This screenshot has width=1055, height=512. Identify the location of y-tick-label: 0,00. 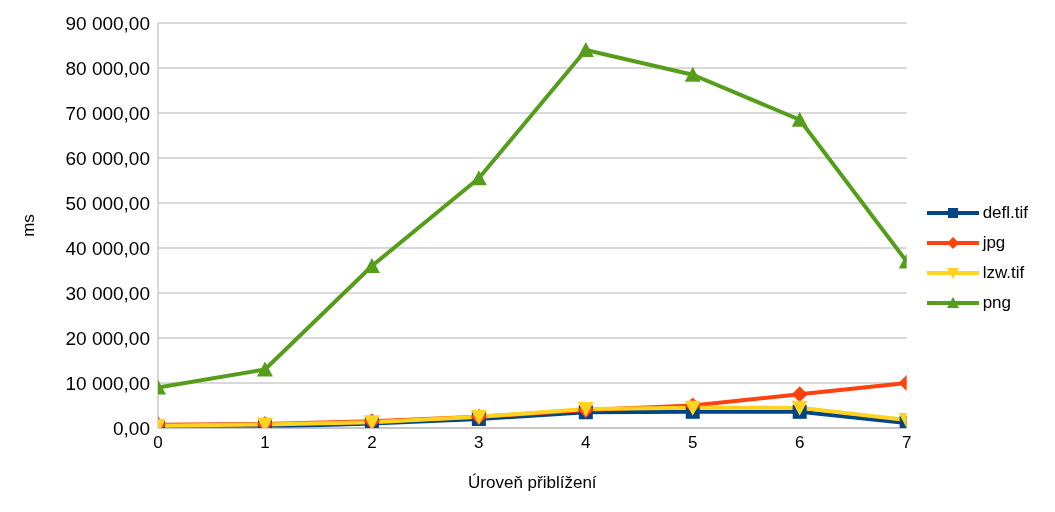
(131, 428).